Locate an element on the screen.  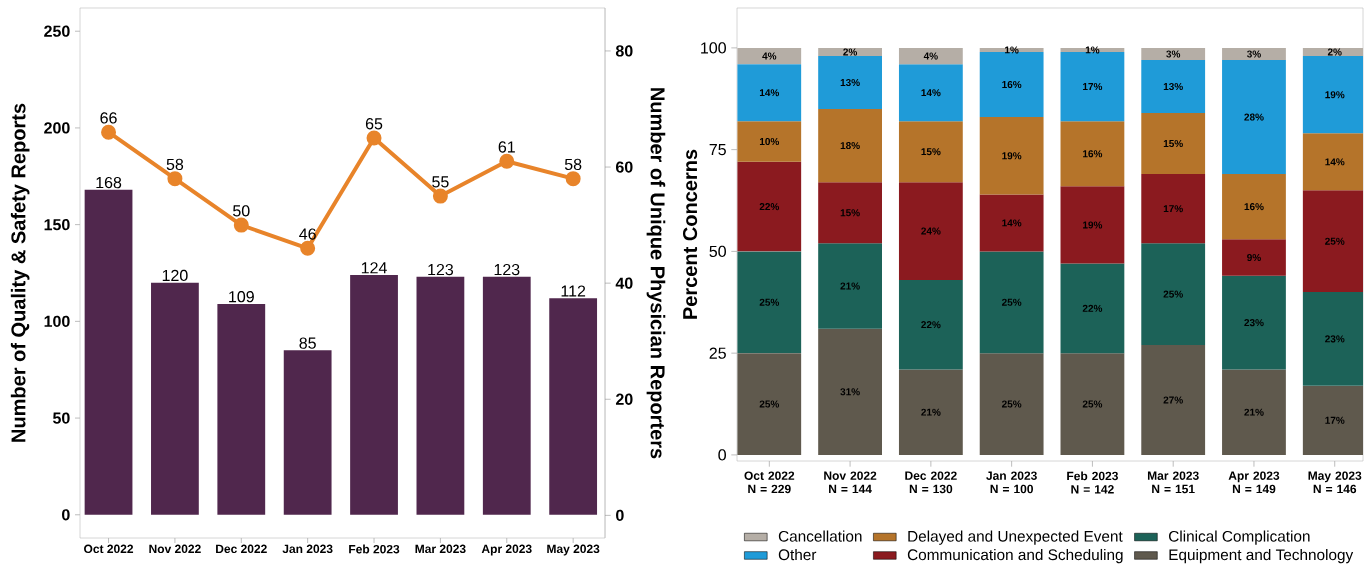
data-label: 10% is located at coordinates (769, 141).